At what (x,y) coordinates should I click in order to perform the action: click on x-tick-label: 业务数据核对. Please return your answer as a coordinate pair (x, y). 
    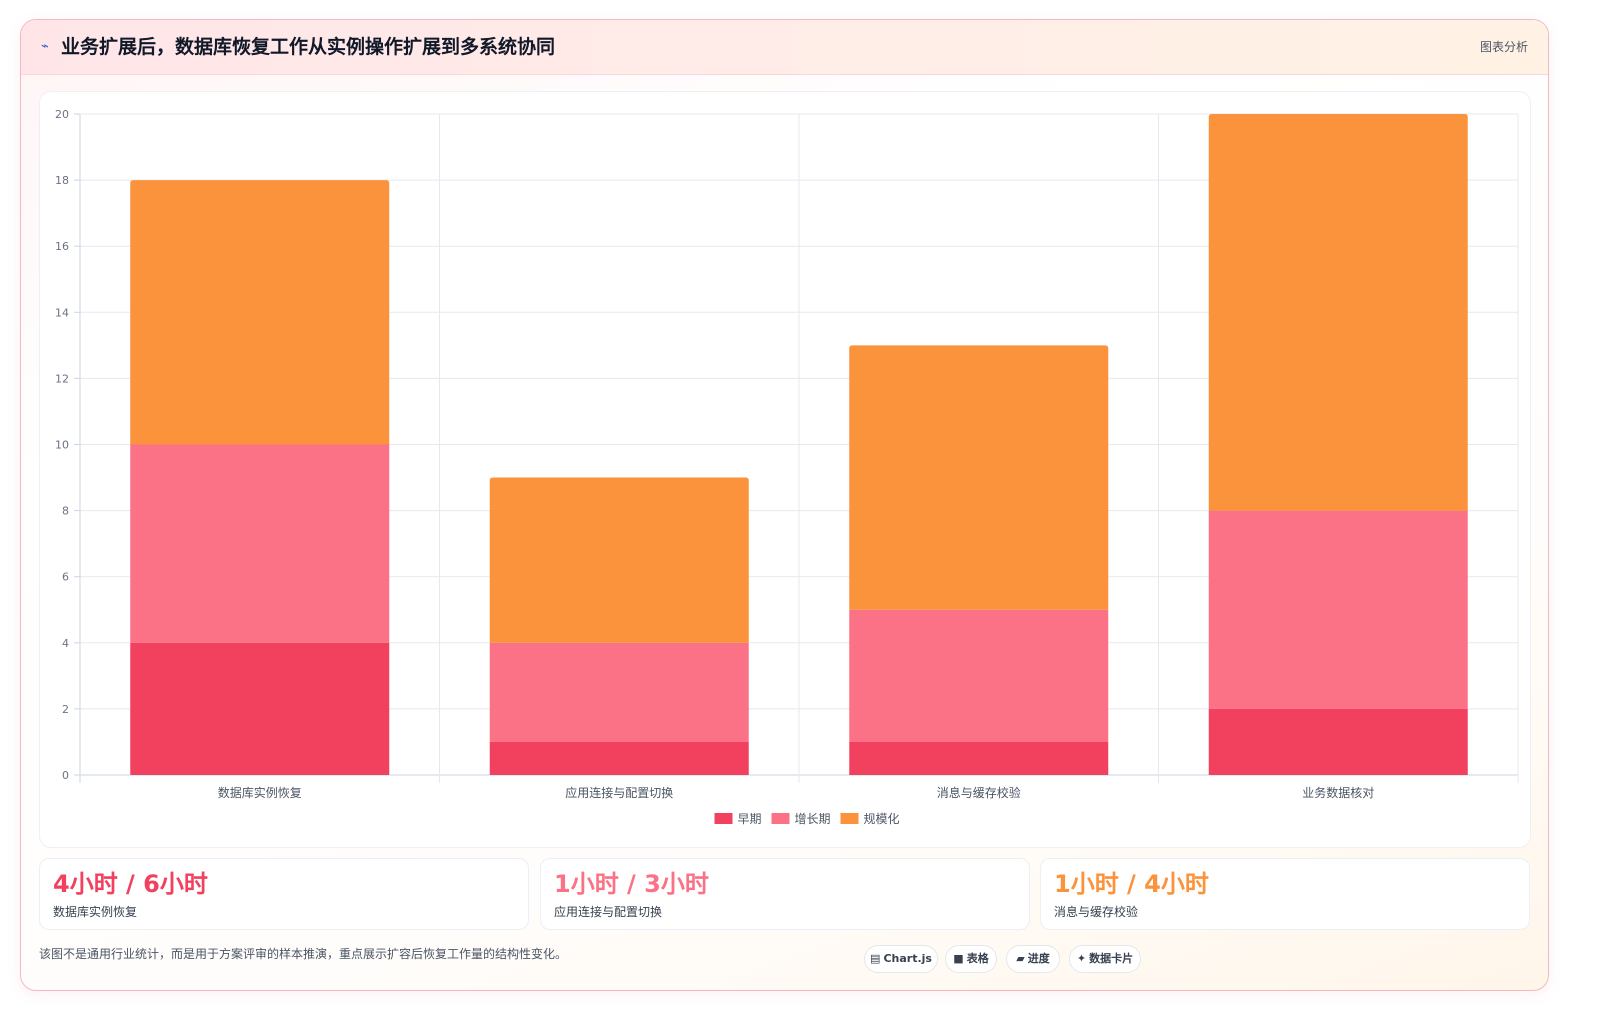
    Looking at the image, I should click on (1338, 792).